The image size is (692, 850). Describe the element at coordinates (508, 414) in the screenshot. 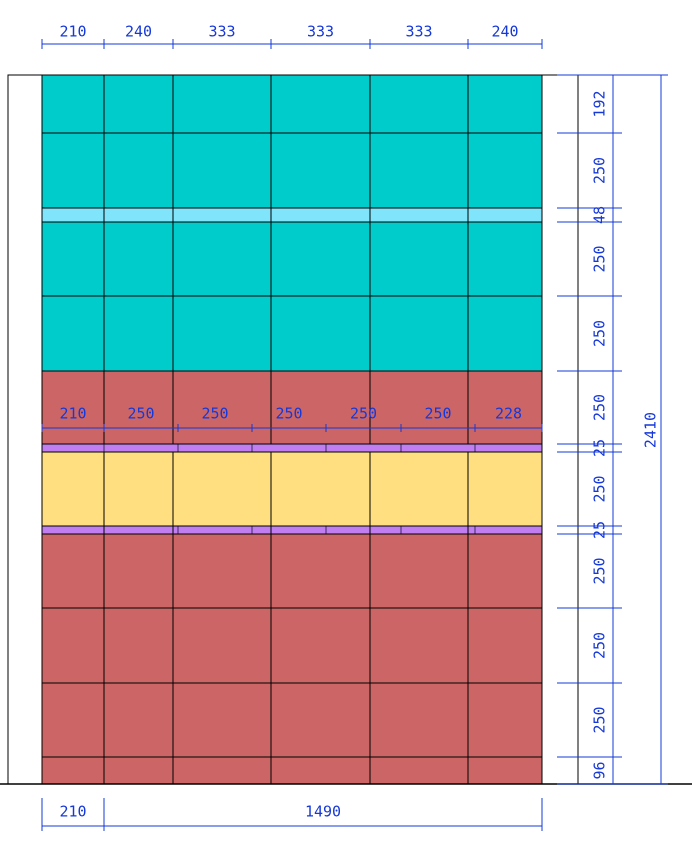

I see `mid-dimension-label: 228` at that location.